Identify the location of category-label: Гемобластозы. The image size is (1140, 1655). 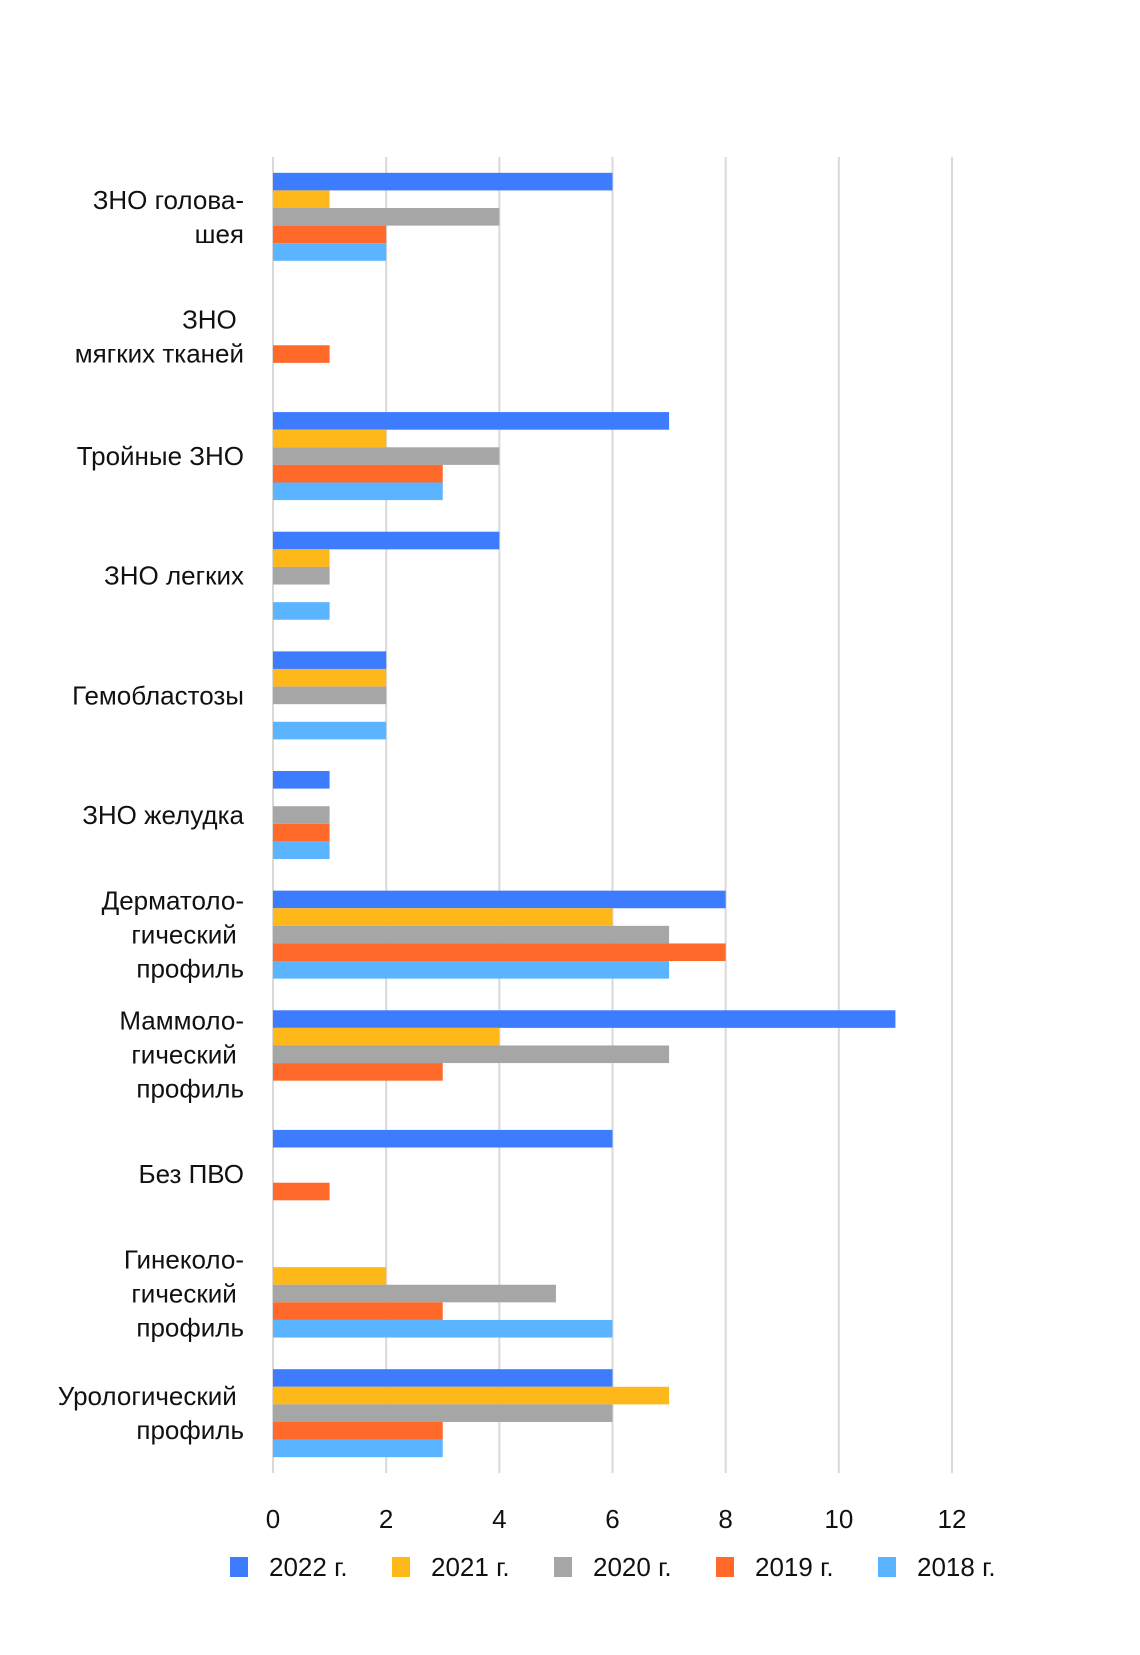
(158, 695).